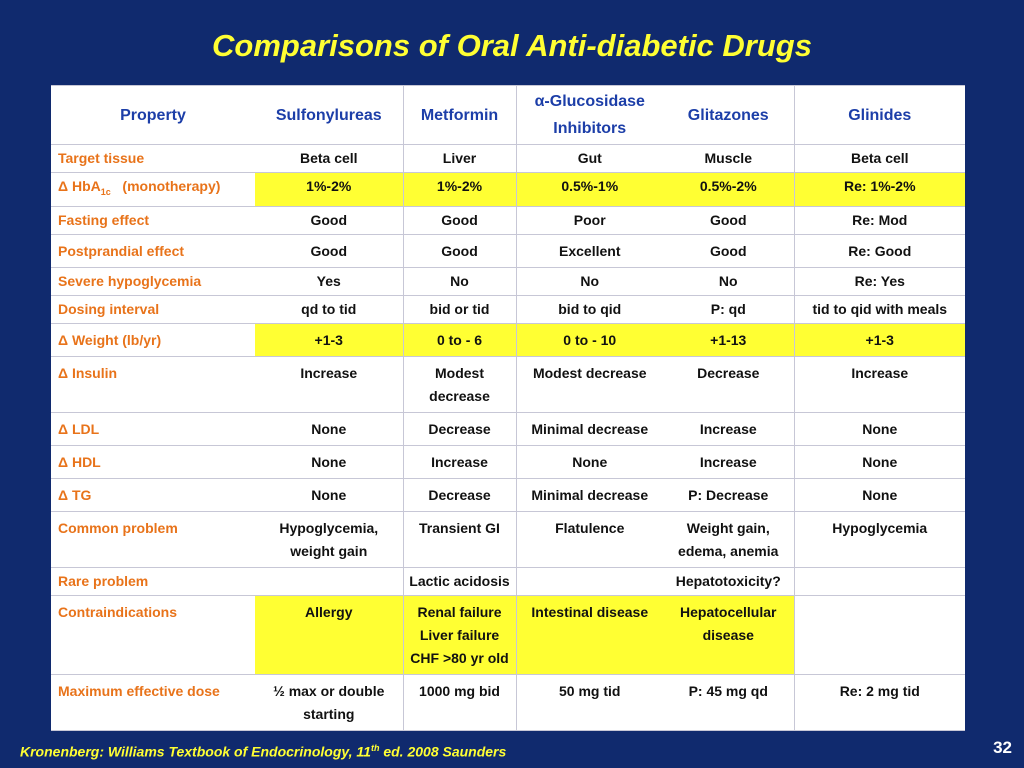 The image size is (1024, 768). What do you see at coordinates (589, 158) in the screenshot?
I see `table-cell: Gut` at bounding box center [589, 158].